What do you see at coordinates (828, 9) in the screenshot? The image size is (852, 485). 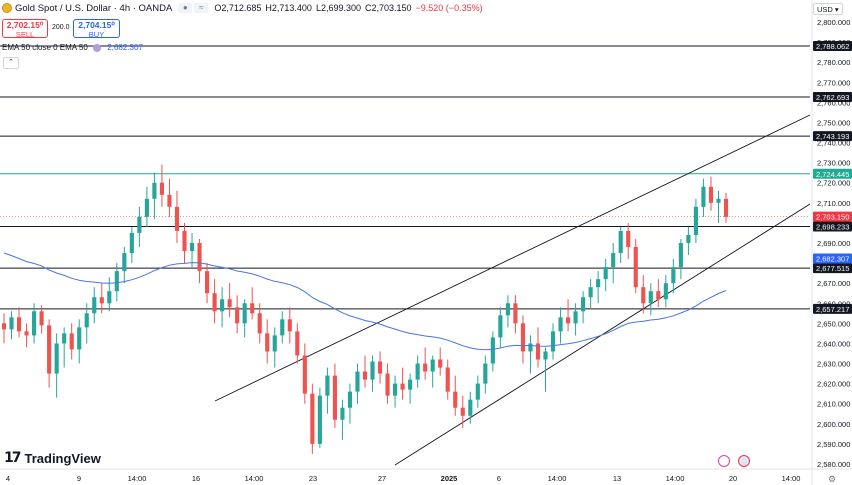 I see `currency-selector: USD ▾` at bounding box center [828, 9].